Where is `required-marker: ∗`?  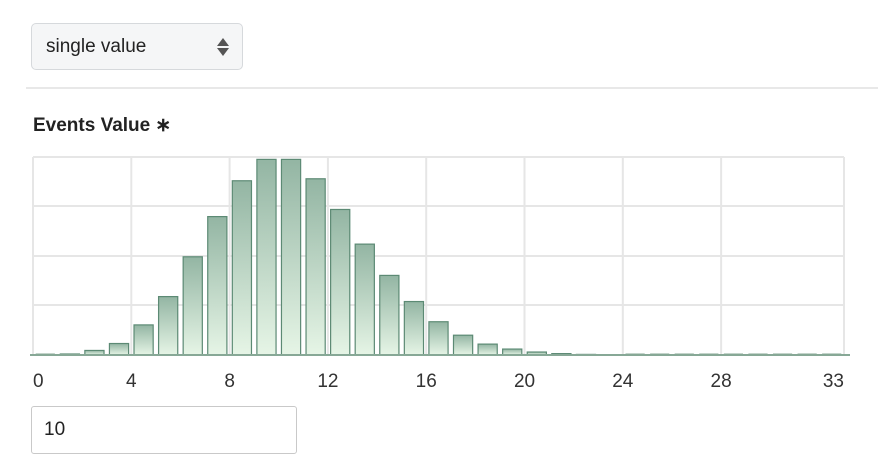 required-marker: ∗ is located at coordinates (163, 125).